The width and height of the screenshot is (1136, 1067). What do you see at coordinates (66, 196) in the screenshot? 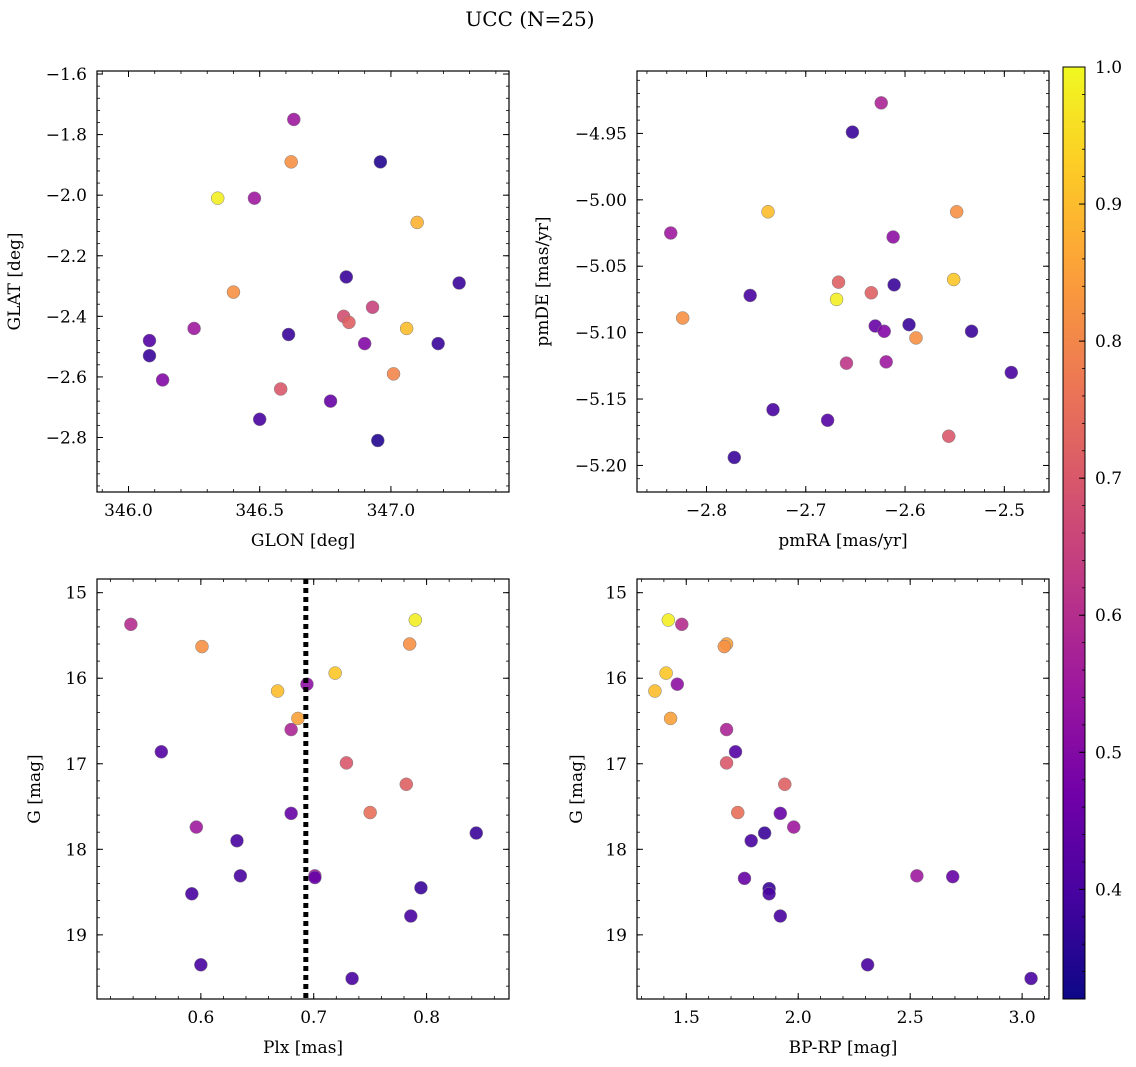
I see `y-tick-label: −2.0` at bounding box center [66, 196].